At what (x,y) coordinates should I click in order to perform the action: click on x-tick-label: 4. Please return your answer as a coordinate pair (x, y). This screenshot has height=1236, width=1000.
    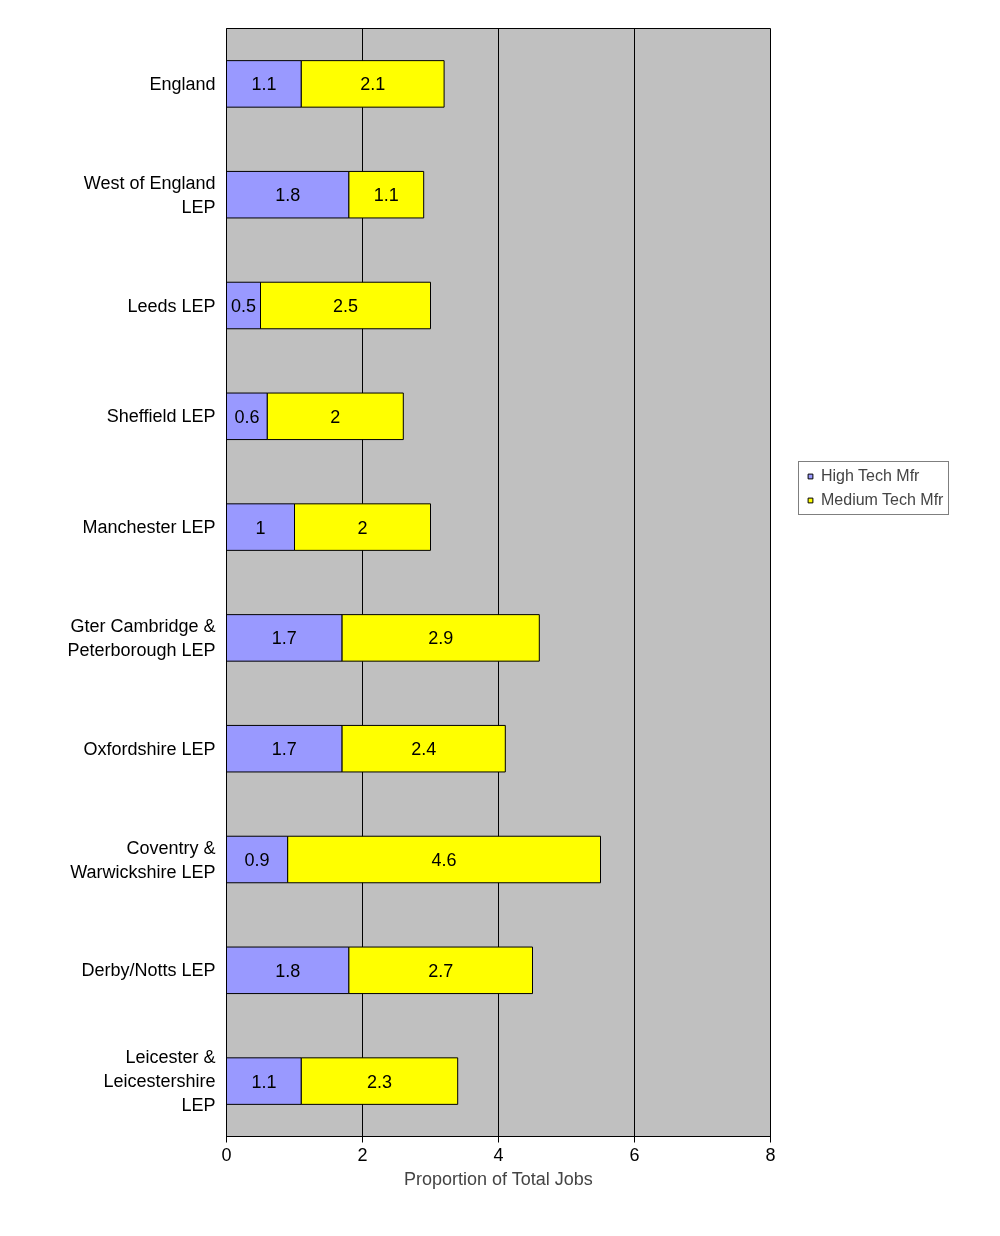
    Looking at the image, I should click on (498, 1154).